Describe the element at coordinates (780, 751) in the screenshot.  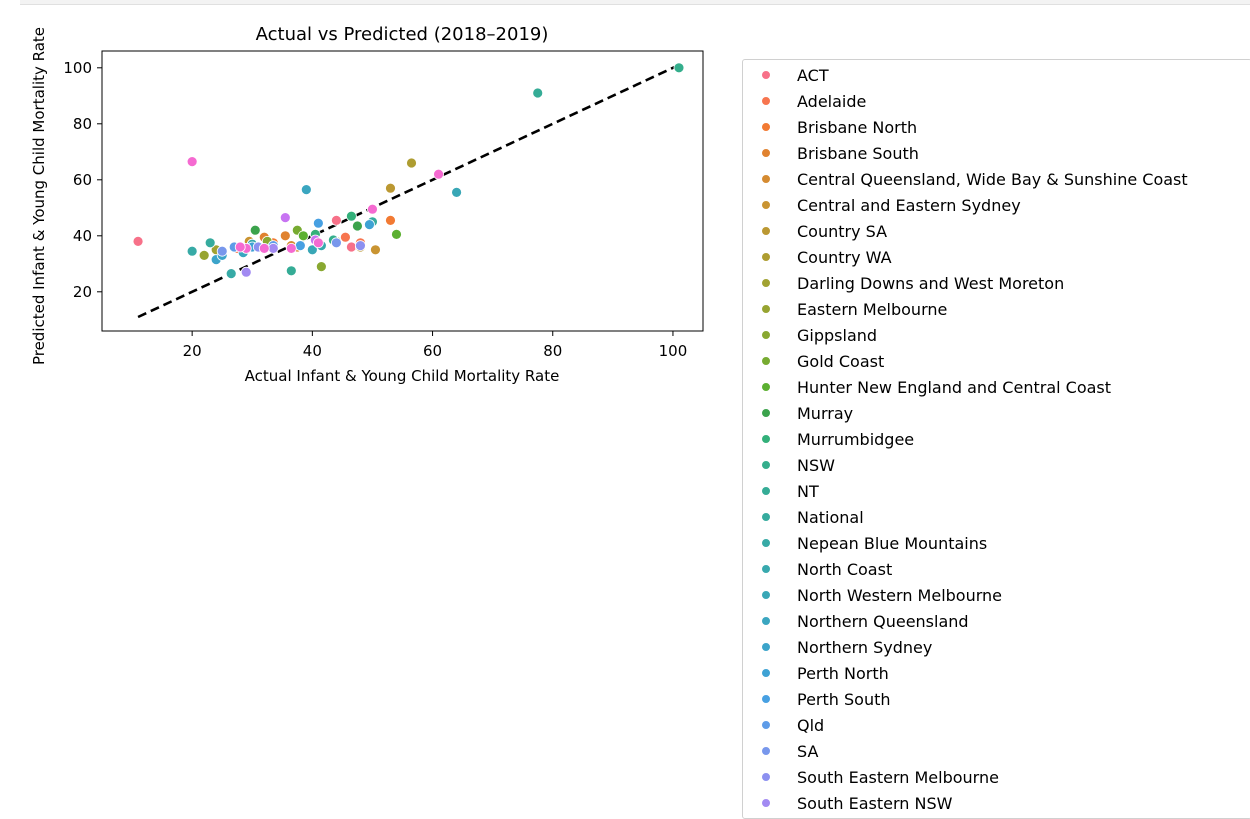
I see `legend-item: SA` at that location.